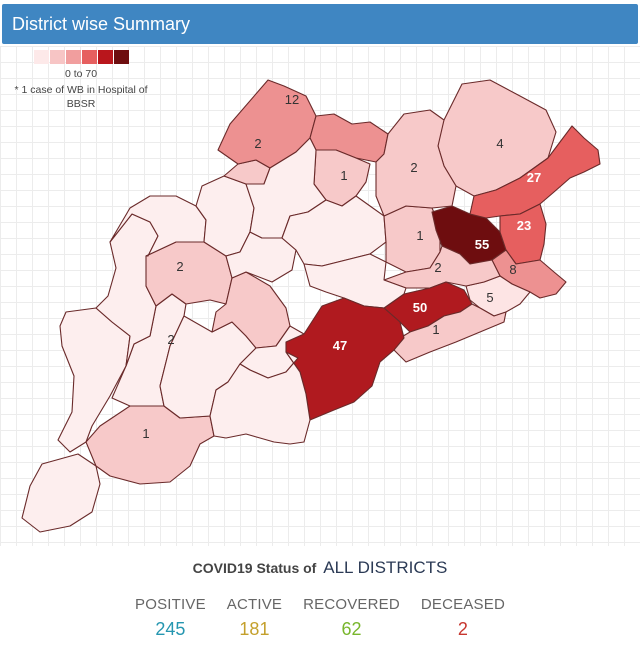  I want to click on legend-note-line-1: * 1 case of WB in Hospital of, so click(81, 90).